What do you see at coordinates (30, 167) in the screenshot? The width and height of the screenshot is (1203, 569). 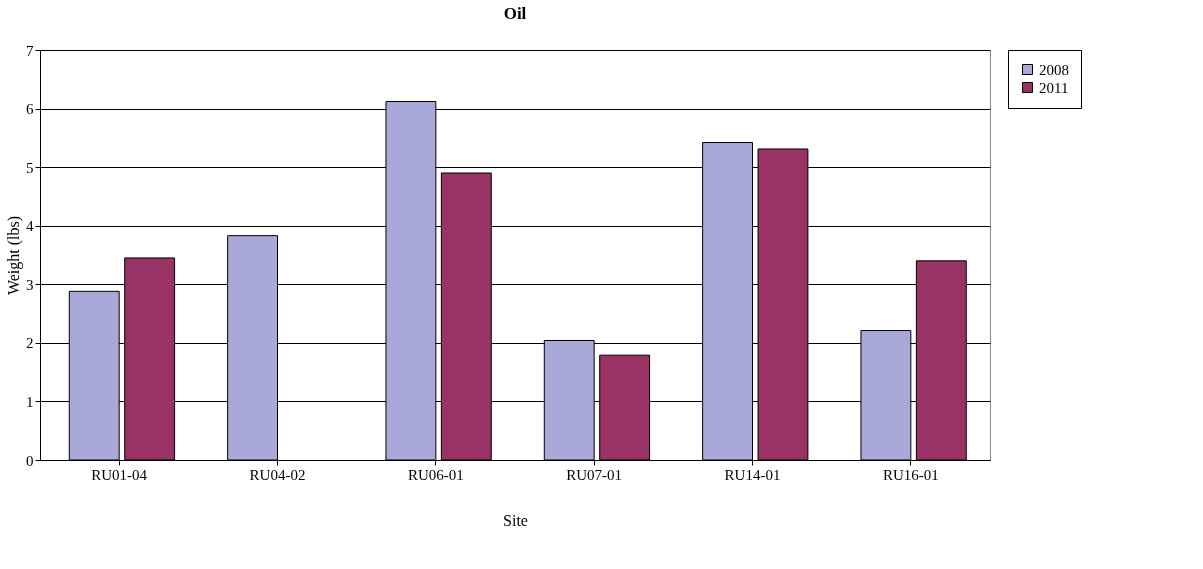 I see `y-tick-label: 5` at bounding box center [30, 167].